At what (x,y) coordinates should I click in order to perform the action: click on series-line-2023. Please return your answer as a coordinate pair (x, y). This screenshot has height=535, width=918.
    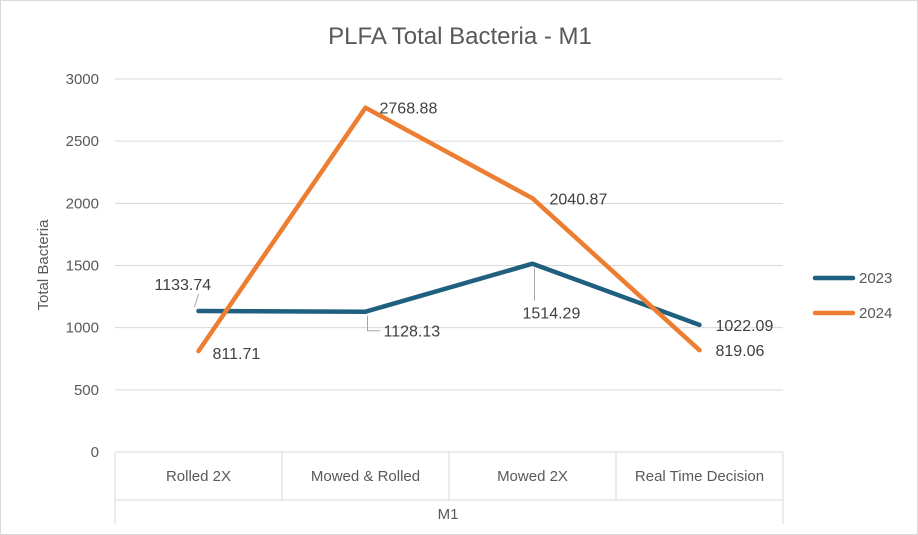
    Looking at the image, I should click on (449, 294).